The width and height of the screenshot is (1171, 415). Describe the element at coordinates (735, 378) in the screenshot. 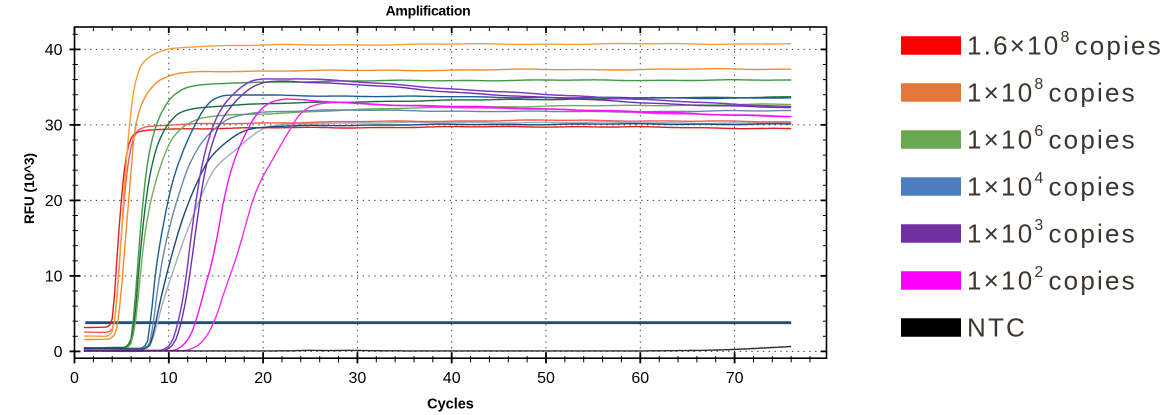

I see `svg-text: 70` at that location.